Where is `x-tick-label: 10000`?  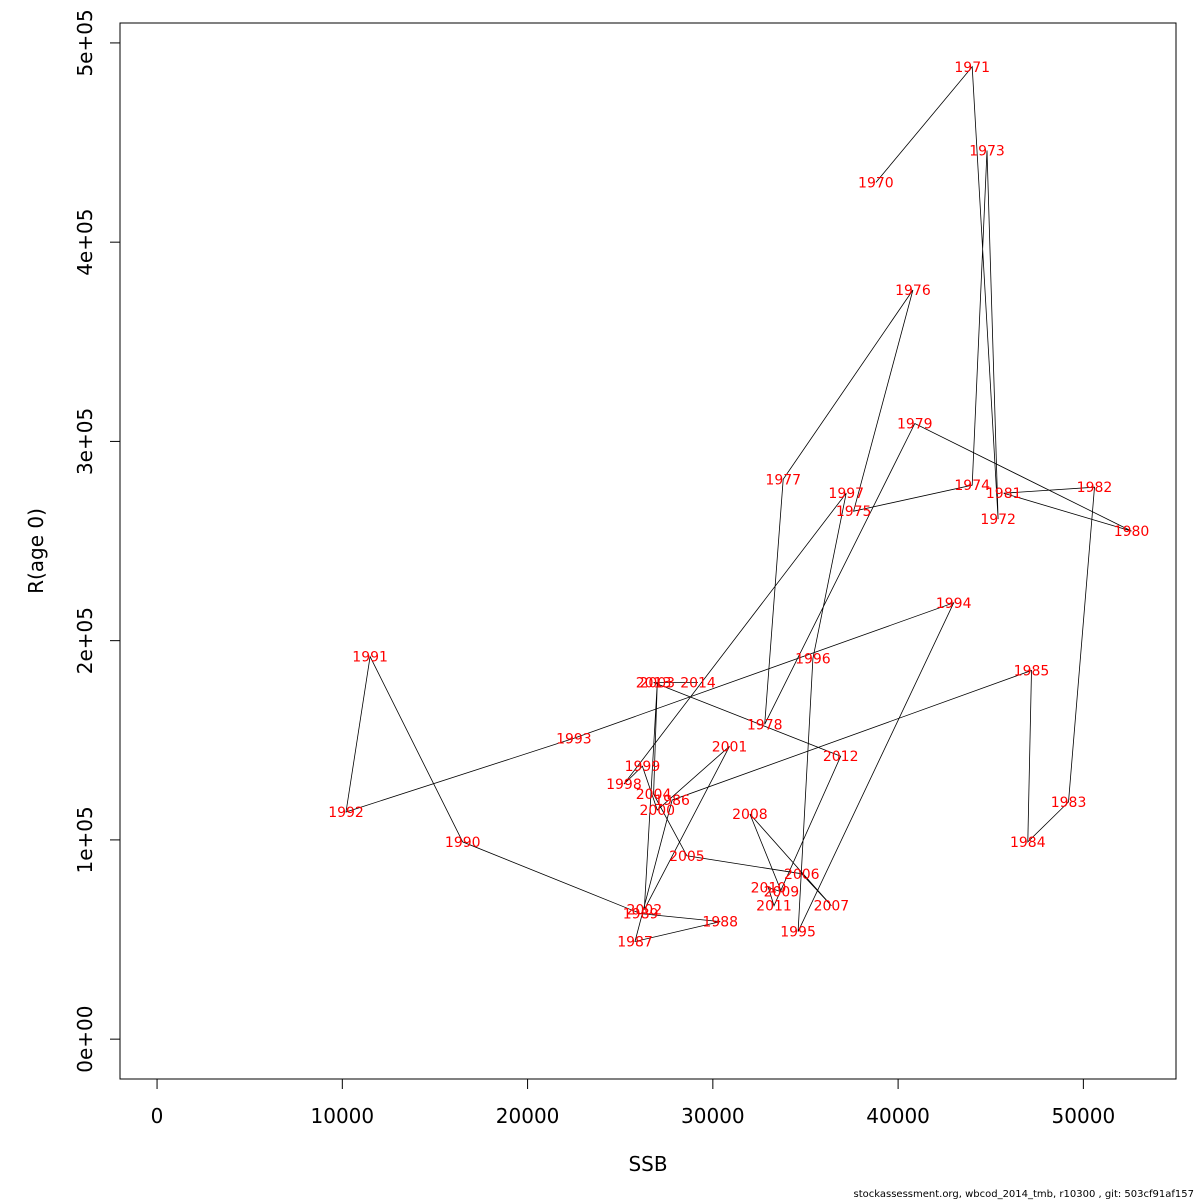
x-tick-label: 10000 is located at coordinates (343, 1116).